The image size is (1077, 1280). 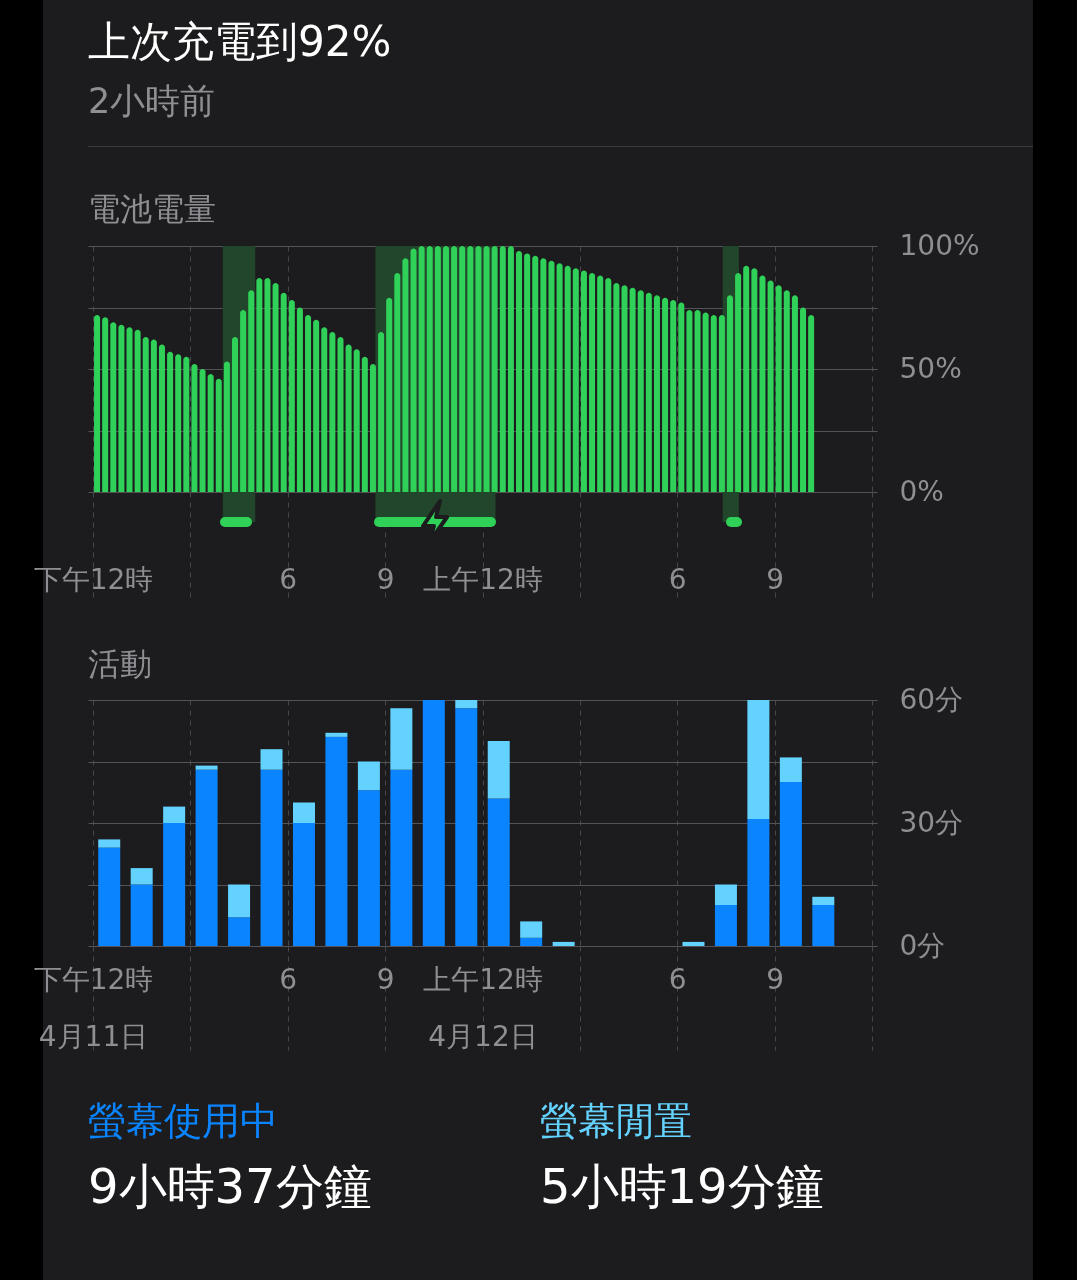 I want to click on y-tick-label: 50%, so click(x=930, y=368).